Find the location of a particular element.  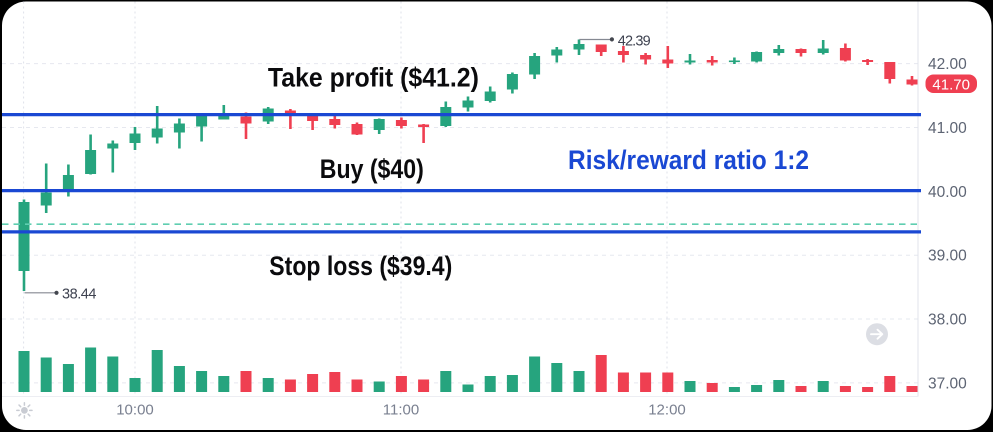

svg-text: 42.00 is located at coordinates (947, 64).